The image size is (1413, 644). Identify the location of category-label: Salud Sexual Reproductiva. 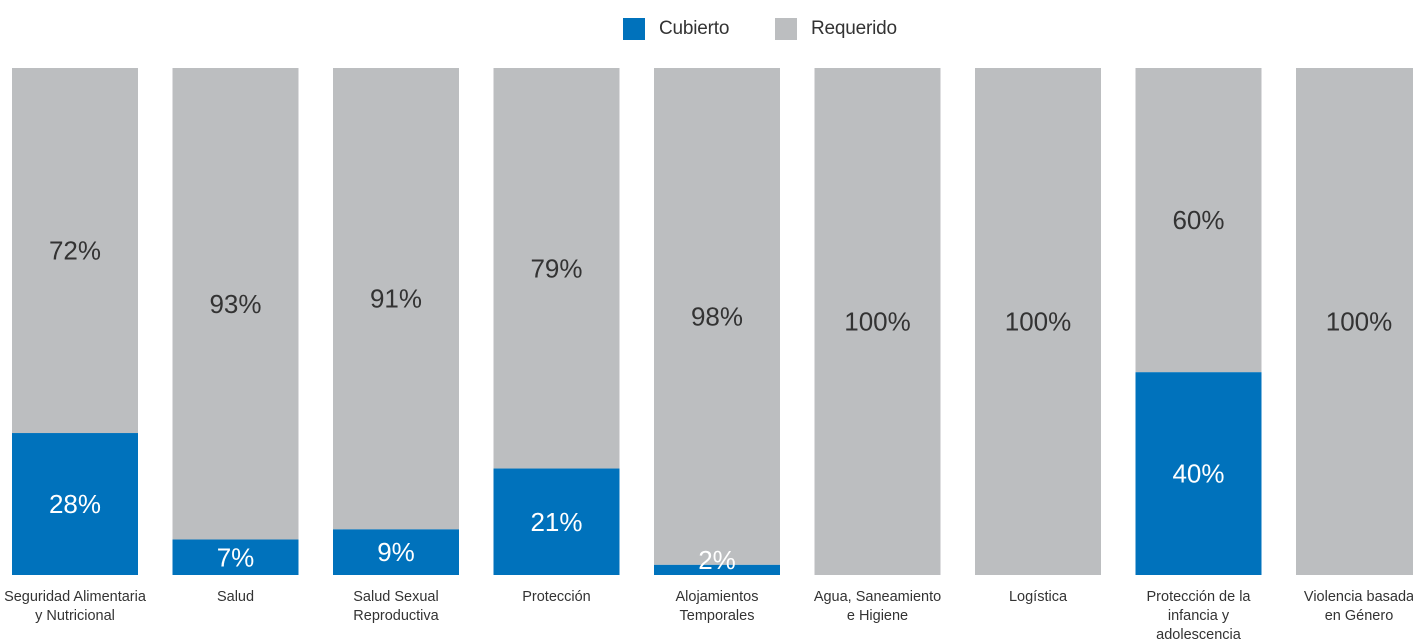
(396, 606).